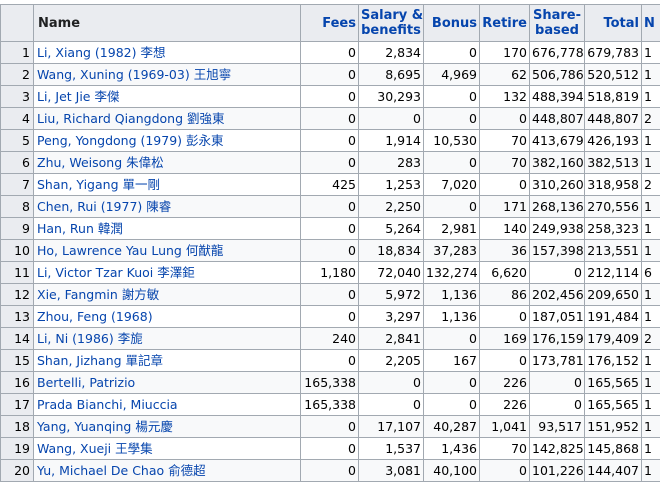  What do you see at coordinates (613, 470) in the screenshot?
I see `total-cell: 144,407` at bounding box center [613, 470].